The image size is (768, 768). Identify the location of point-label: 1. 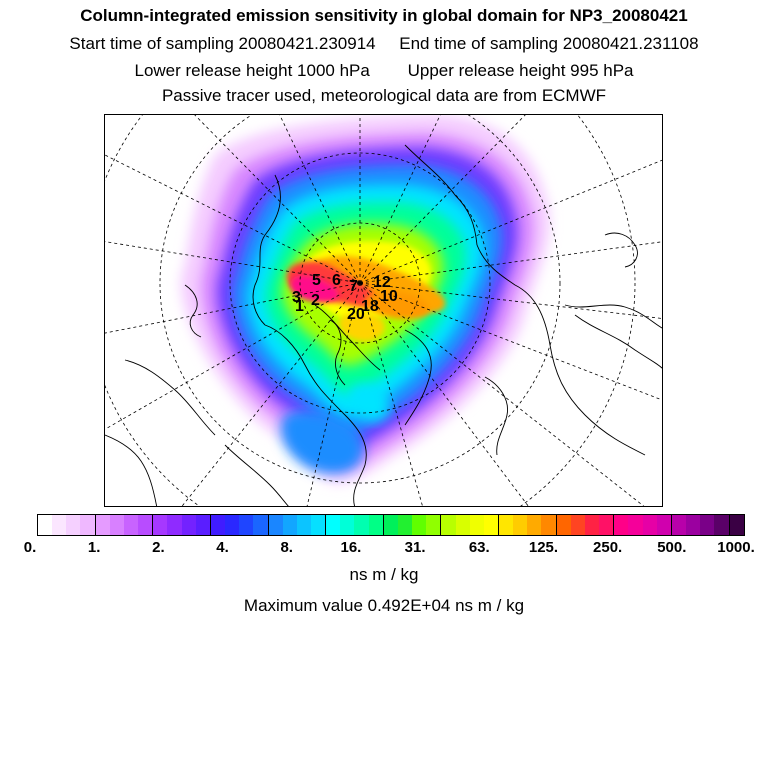
(299, 306).